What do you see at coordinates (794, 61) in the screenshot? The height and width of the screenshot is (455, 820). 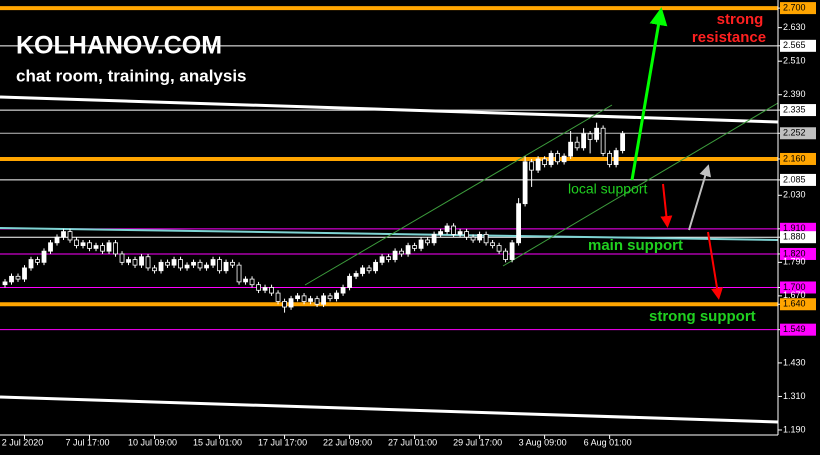 I see `y-tick-label: 2.510` at bounding box center [794, 61].